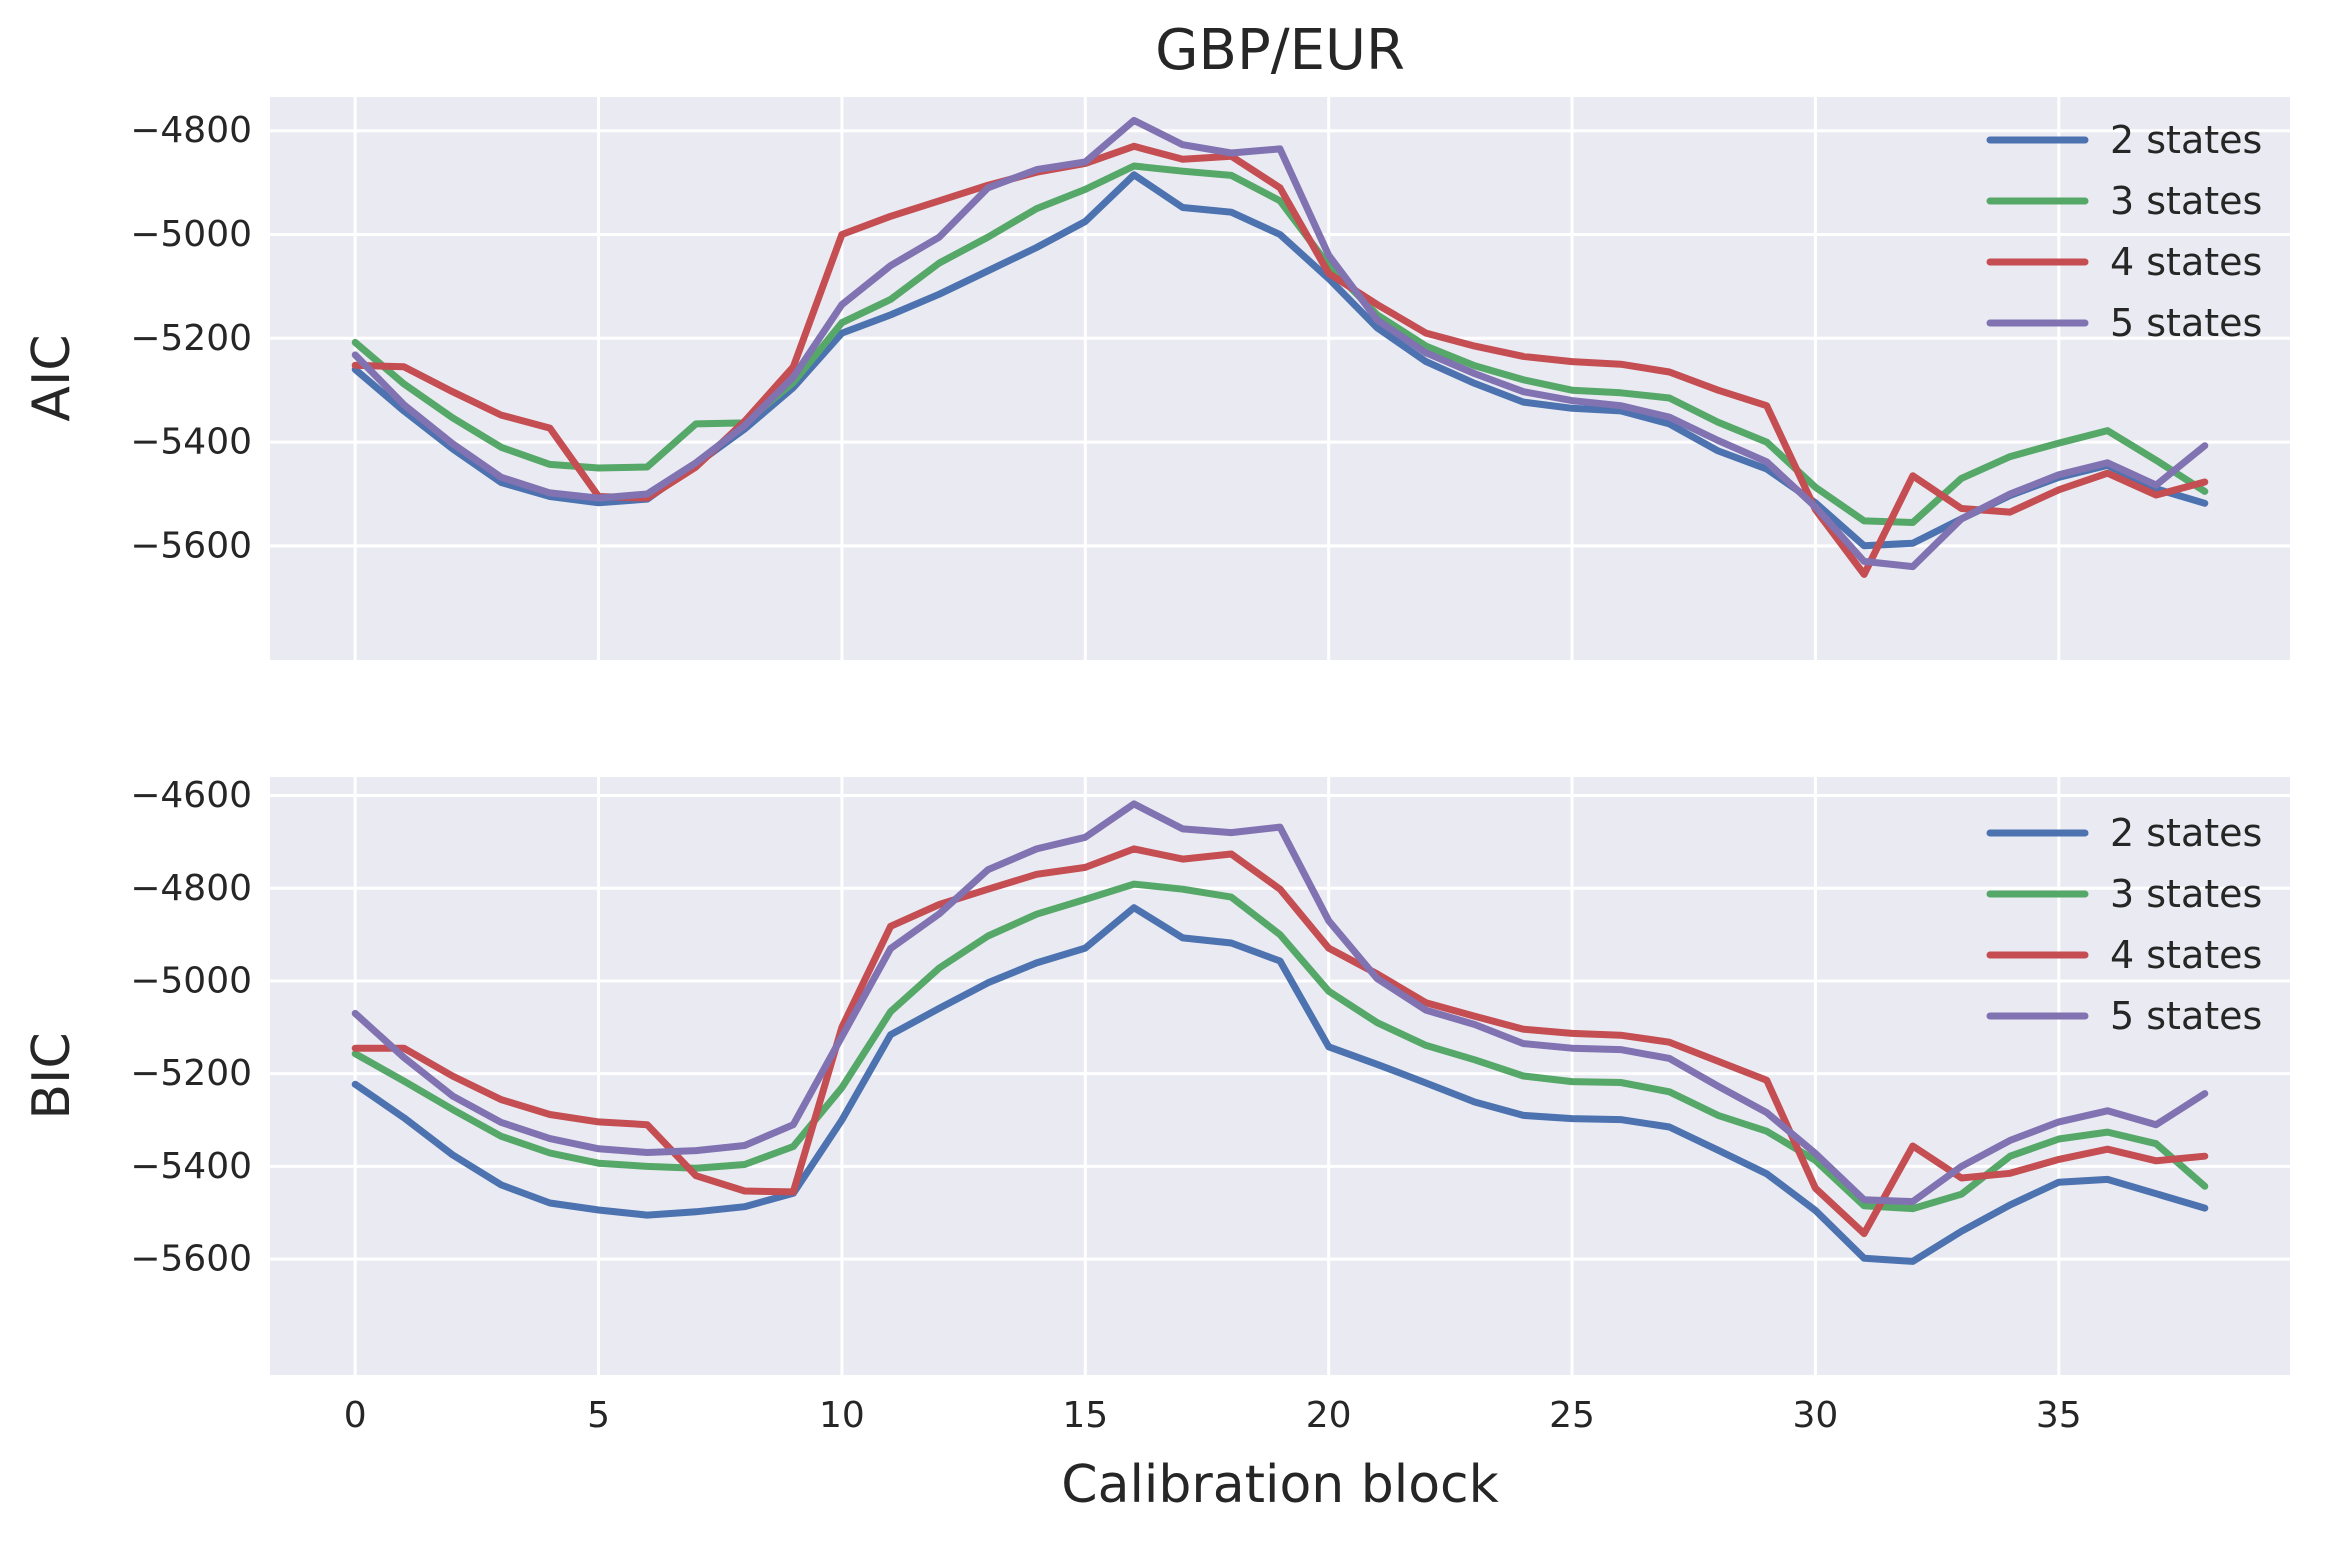 The width and height of the screenshot is (2340, 1555). Describe the element at coordinates (191, 442) in the screenshot. I see `aic-ytick-label: −5400` at that location.